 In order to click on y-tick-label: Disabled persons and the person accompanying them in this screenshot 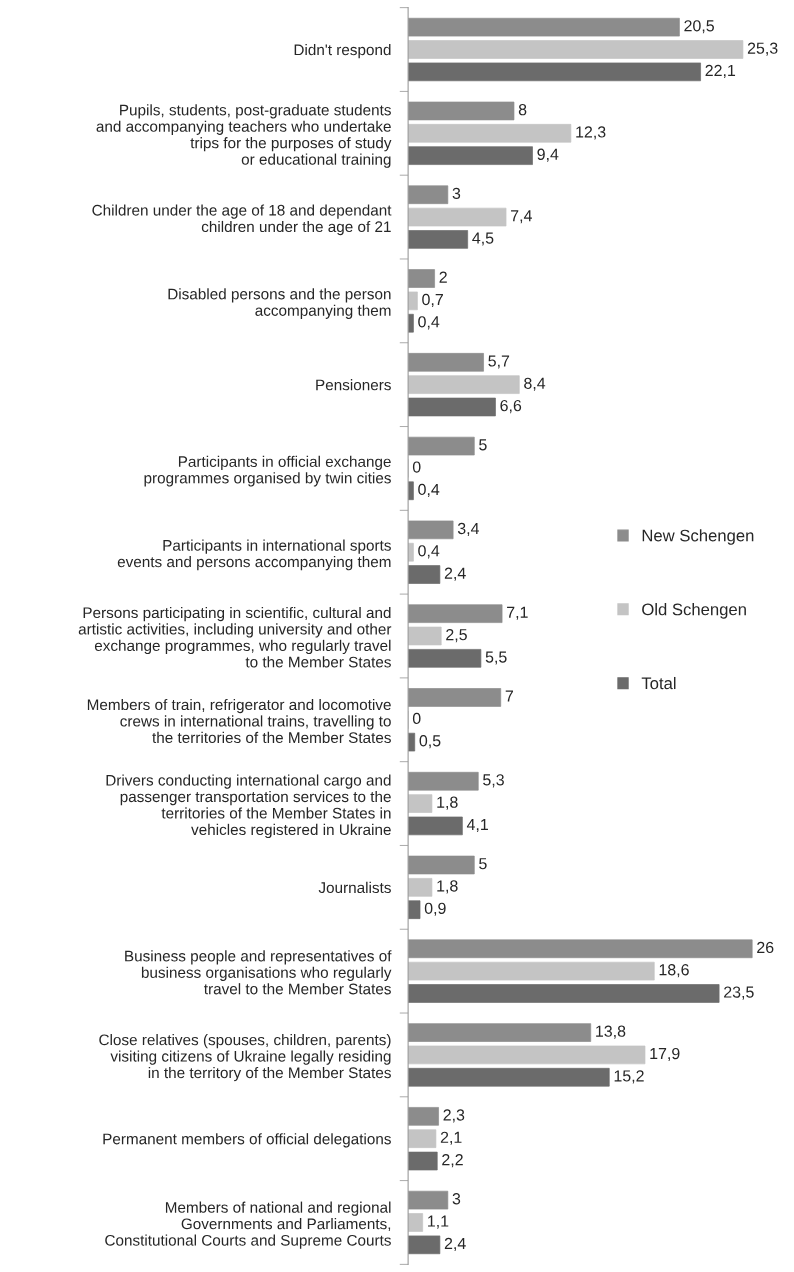, I will do `click(279, 303)`.